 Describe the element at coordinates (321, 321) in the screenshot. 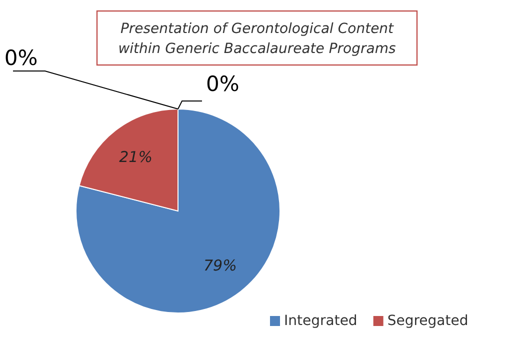

I see `legend-label: Integrated` at that location.